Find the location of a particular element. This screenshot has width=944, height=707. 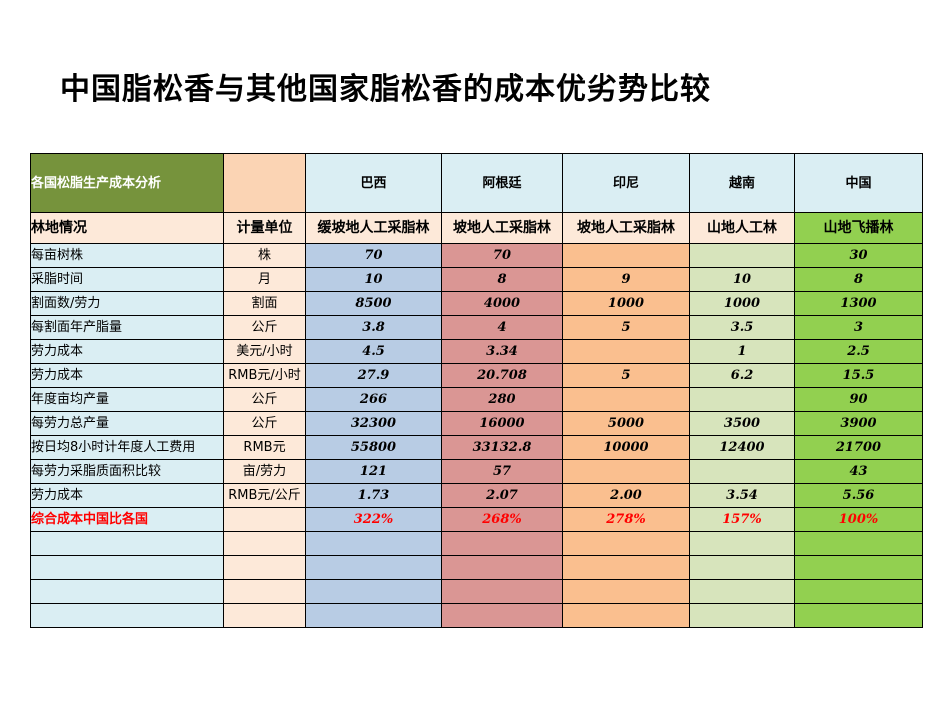

row-label: 每亩树株 is located at coordinates (127, 255).